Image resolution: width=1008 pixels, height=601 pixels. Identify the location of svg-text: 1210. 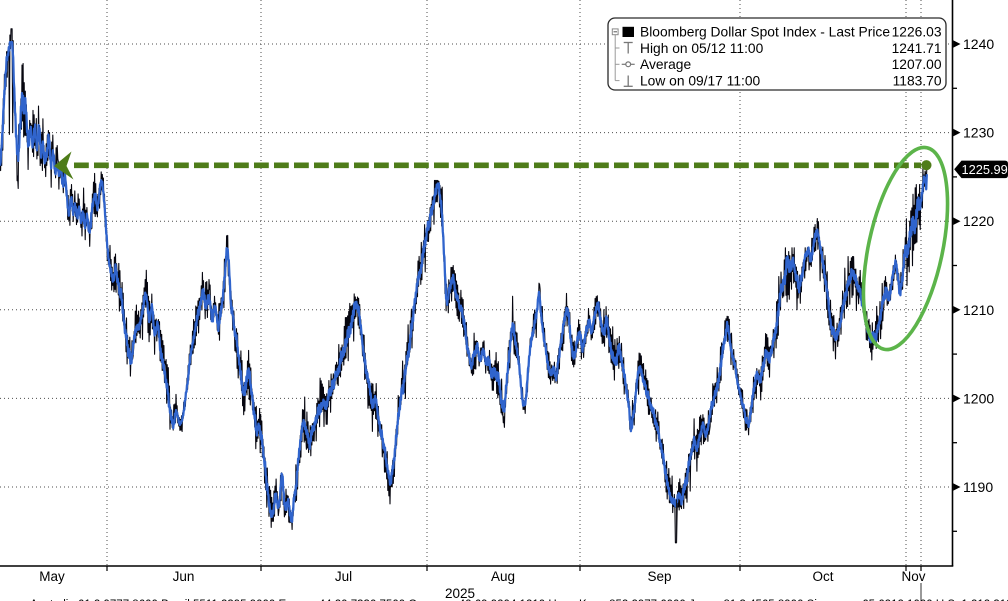
(978, 310).